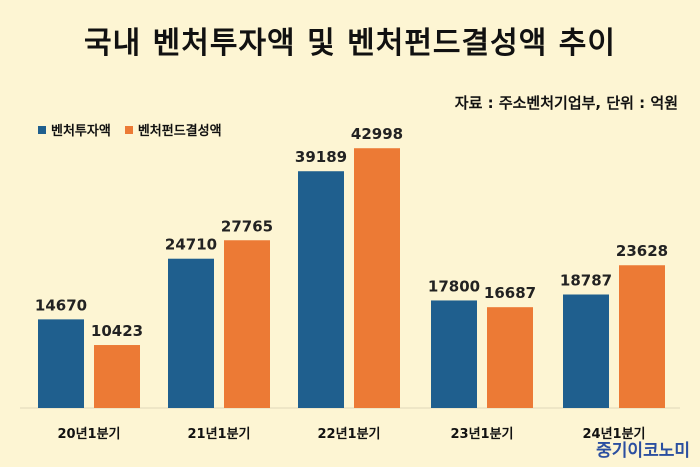  I want to click on legend-label-investment: 벤처투자액, so click(81, 131).